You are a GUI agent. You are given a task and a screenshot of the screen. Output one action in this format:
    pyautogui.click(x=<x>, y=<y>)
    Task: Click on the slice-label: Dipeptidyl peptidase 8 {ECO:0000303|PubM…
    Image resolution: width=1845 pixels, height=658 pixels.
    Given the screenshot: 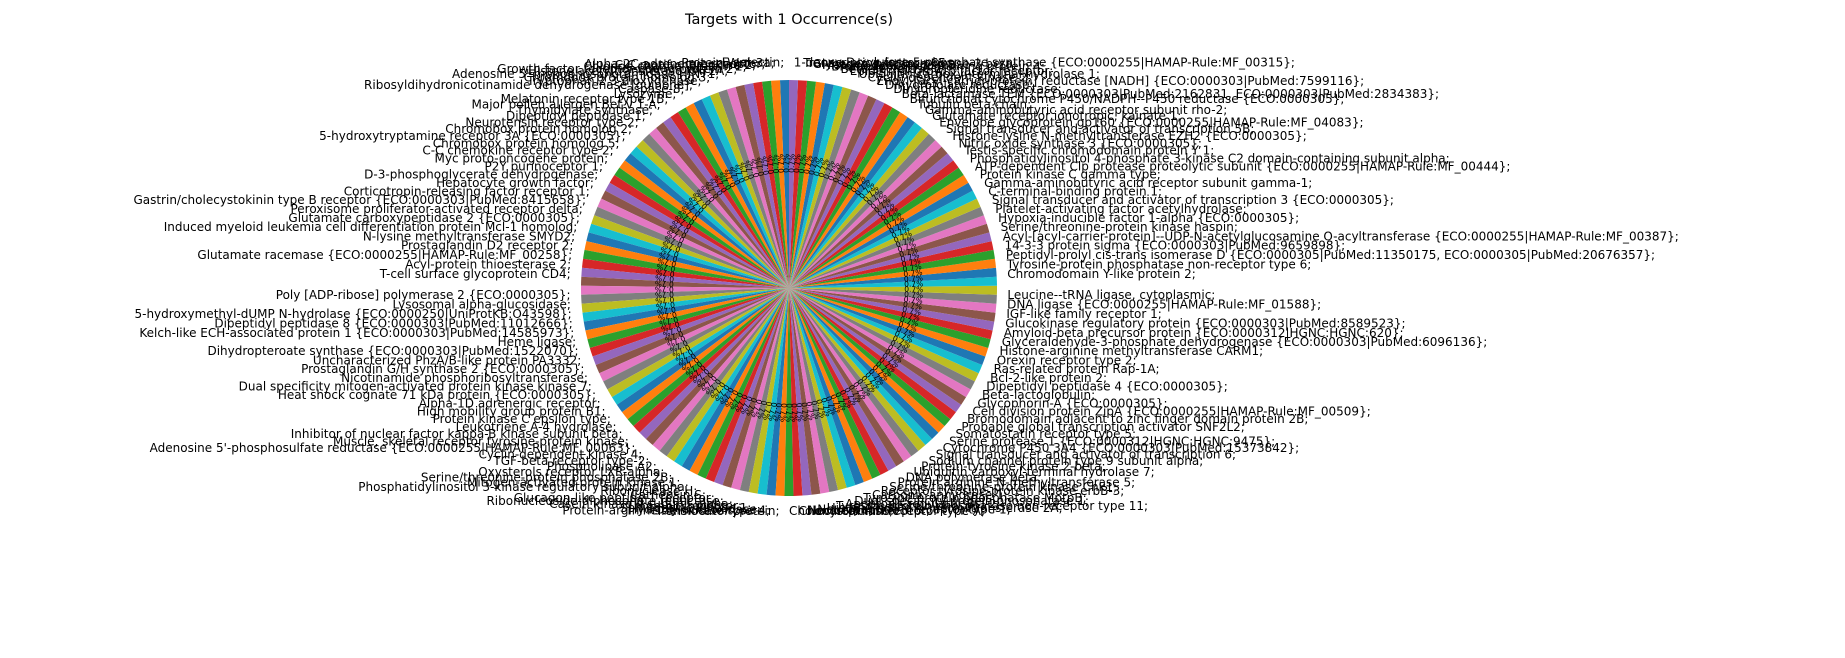 What is the action you would take?
    pyautogui.click(x=393, y=323)
    